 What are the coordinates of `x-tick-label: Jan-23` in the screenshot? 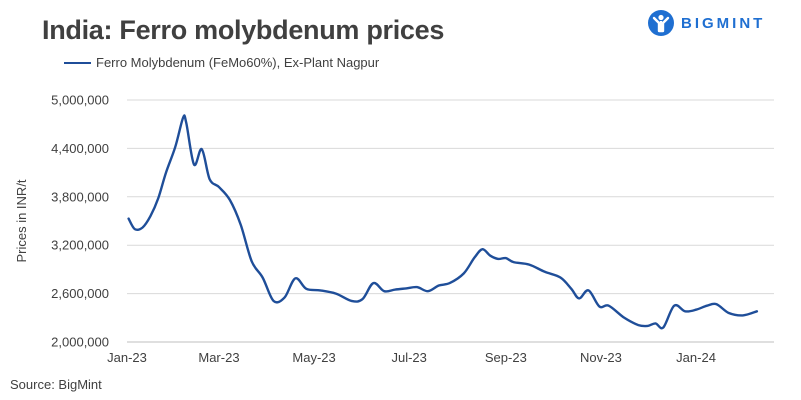 It's located at (127, 357).